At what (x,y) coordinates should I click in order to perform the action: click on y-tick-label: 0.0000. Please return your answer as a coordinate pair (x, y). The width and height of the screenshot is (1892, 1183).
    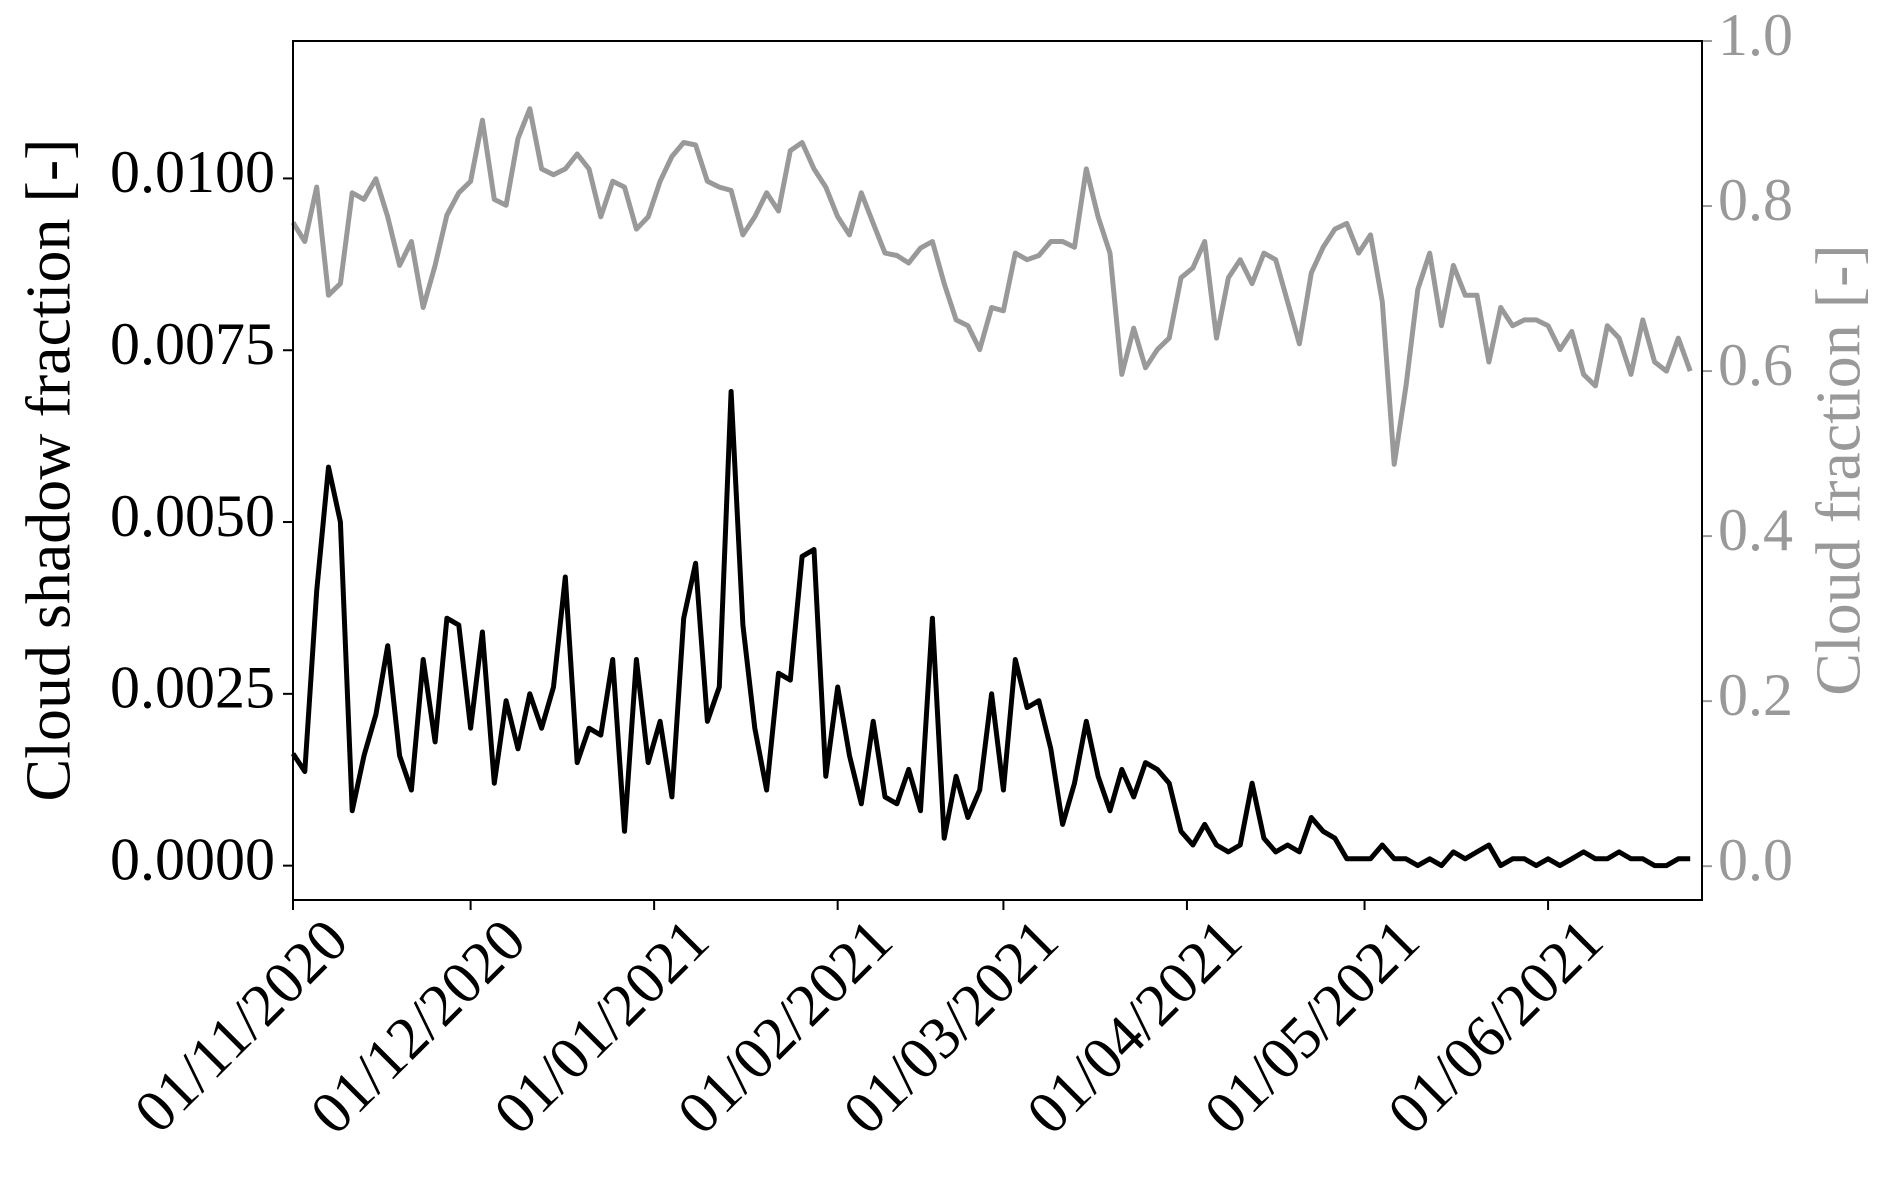
    Looking at the image, I should click on (192, 859).